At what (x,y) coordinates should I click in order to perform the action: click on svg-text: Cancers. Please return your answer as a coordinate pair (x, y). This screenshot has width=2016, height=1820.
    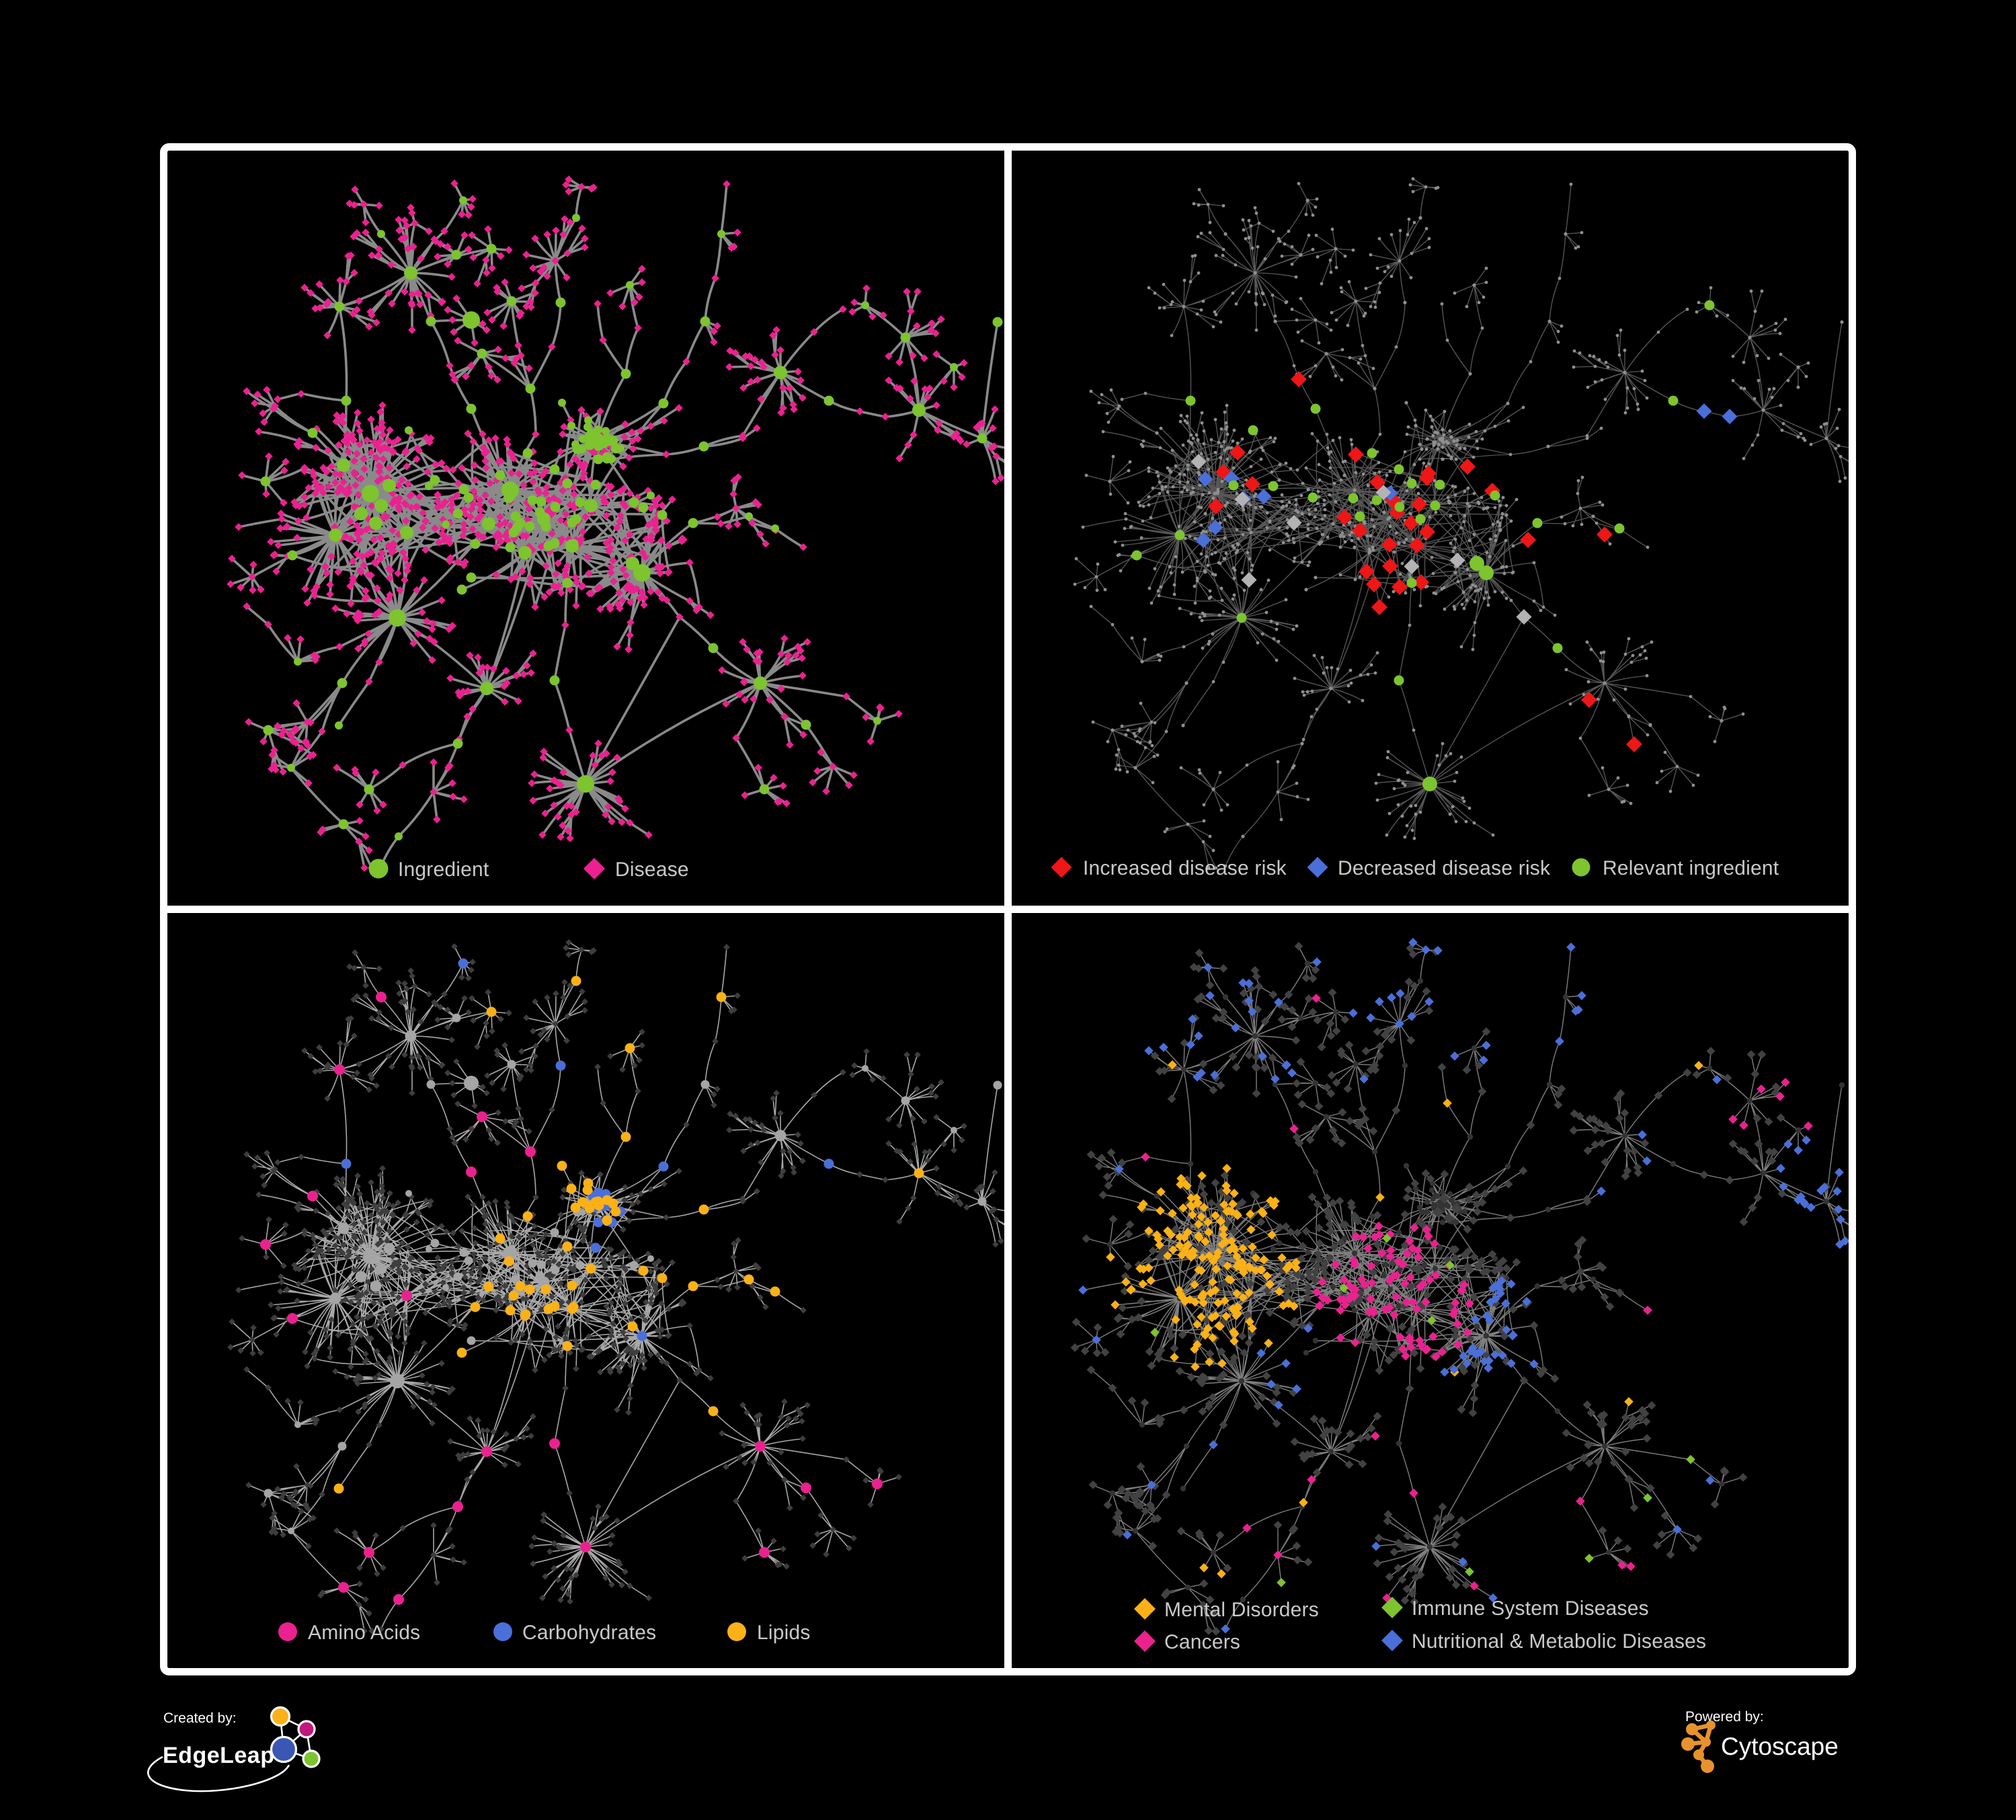
    Looking at the image, I should click on (1202, 1642).